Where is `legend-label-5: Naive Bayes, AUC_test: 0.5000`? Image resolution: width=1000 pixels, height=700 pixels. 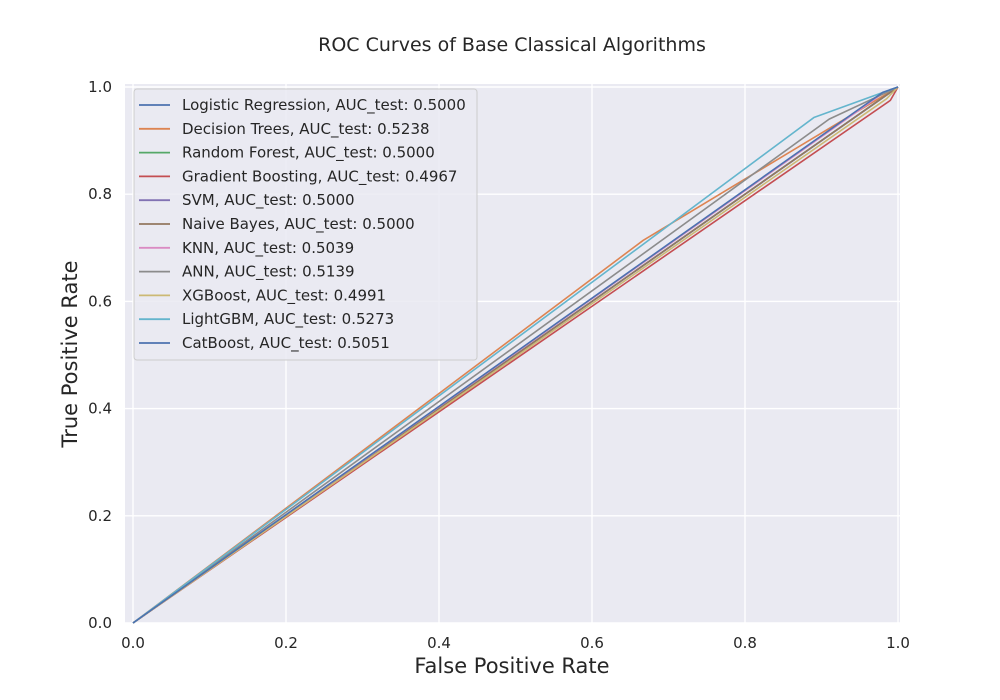 legend-label-5: Naive Bayes, AUC_test: 0.5000 is located at coordinates (298, 224).